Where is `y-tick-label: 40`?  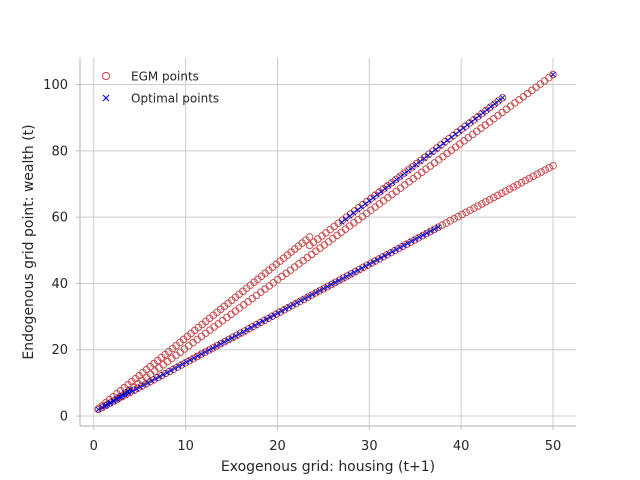
y-tick-label: 40 is located at coordinates (59, 284).